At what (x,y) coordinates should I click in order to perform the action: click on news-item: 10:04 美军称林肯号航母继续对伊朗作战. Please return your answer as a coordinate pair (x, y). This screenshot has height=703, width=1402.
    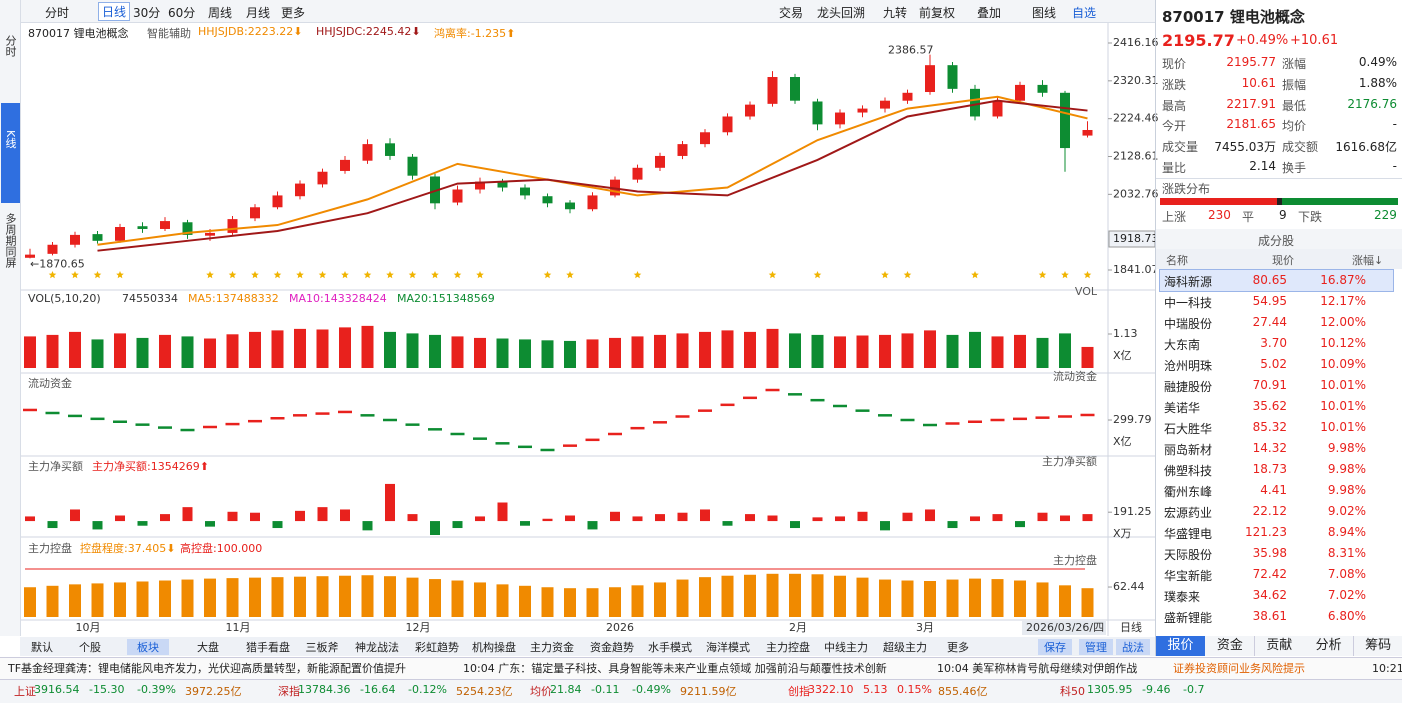
    Looking at the image, I should click on (1037, 668).